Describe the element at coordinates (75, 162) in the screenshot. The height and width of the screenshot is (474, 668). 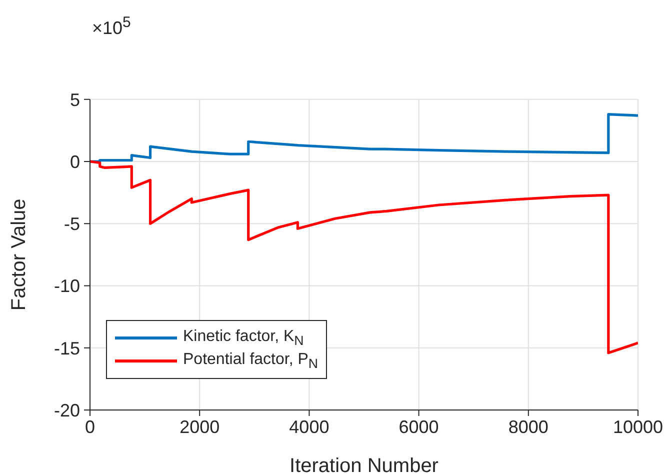
I see `y-tick-label: 0` at that location.